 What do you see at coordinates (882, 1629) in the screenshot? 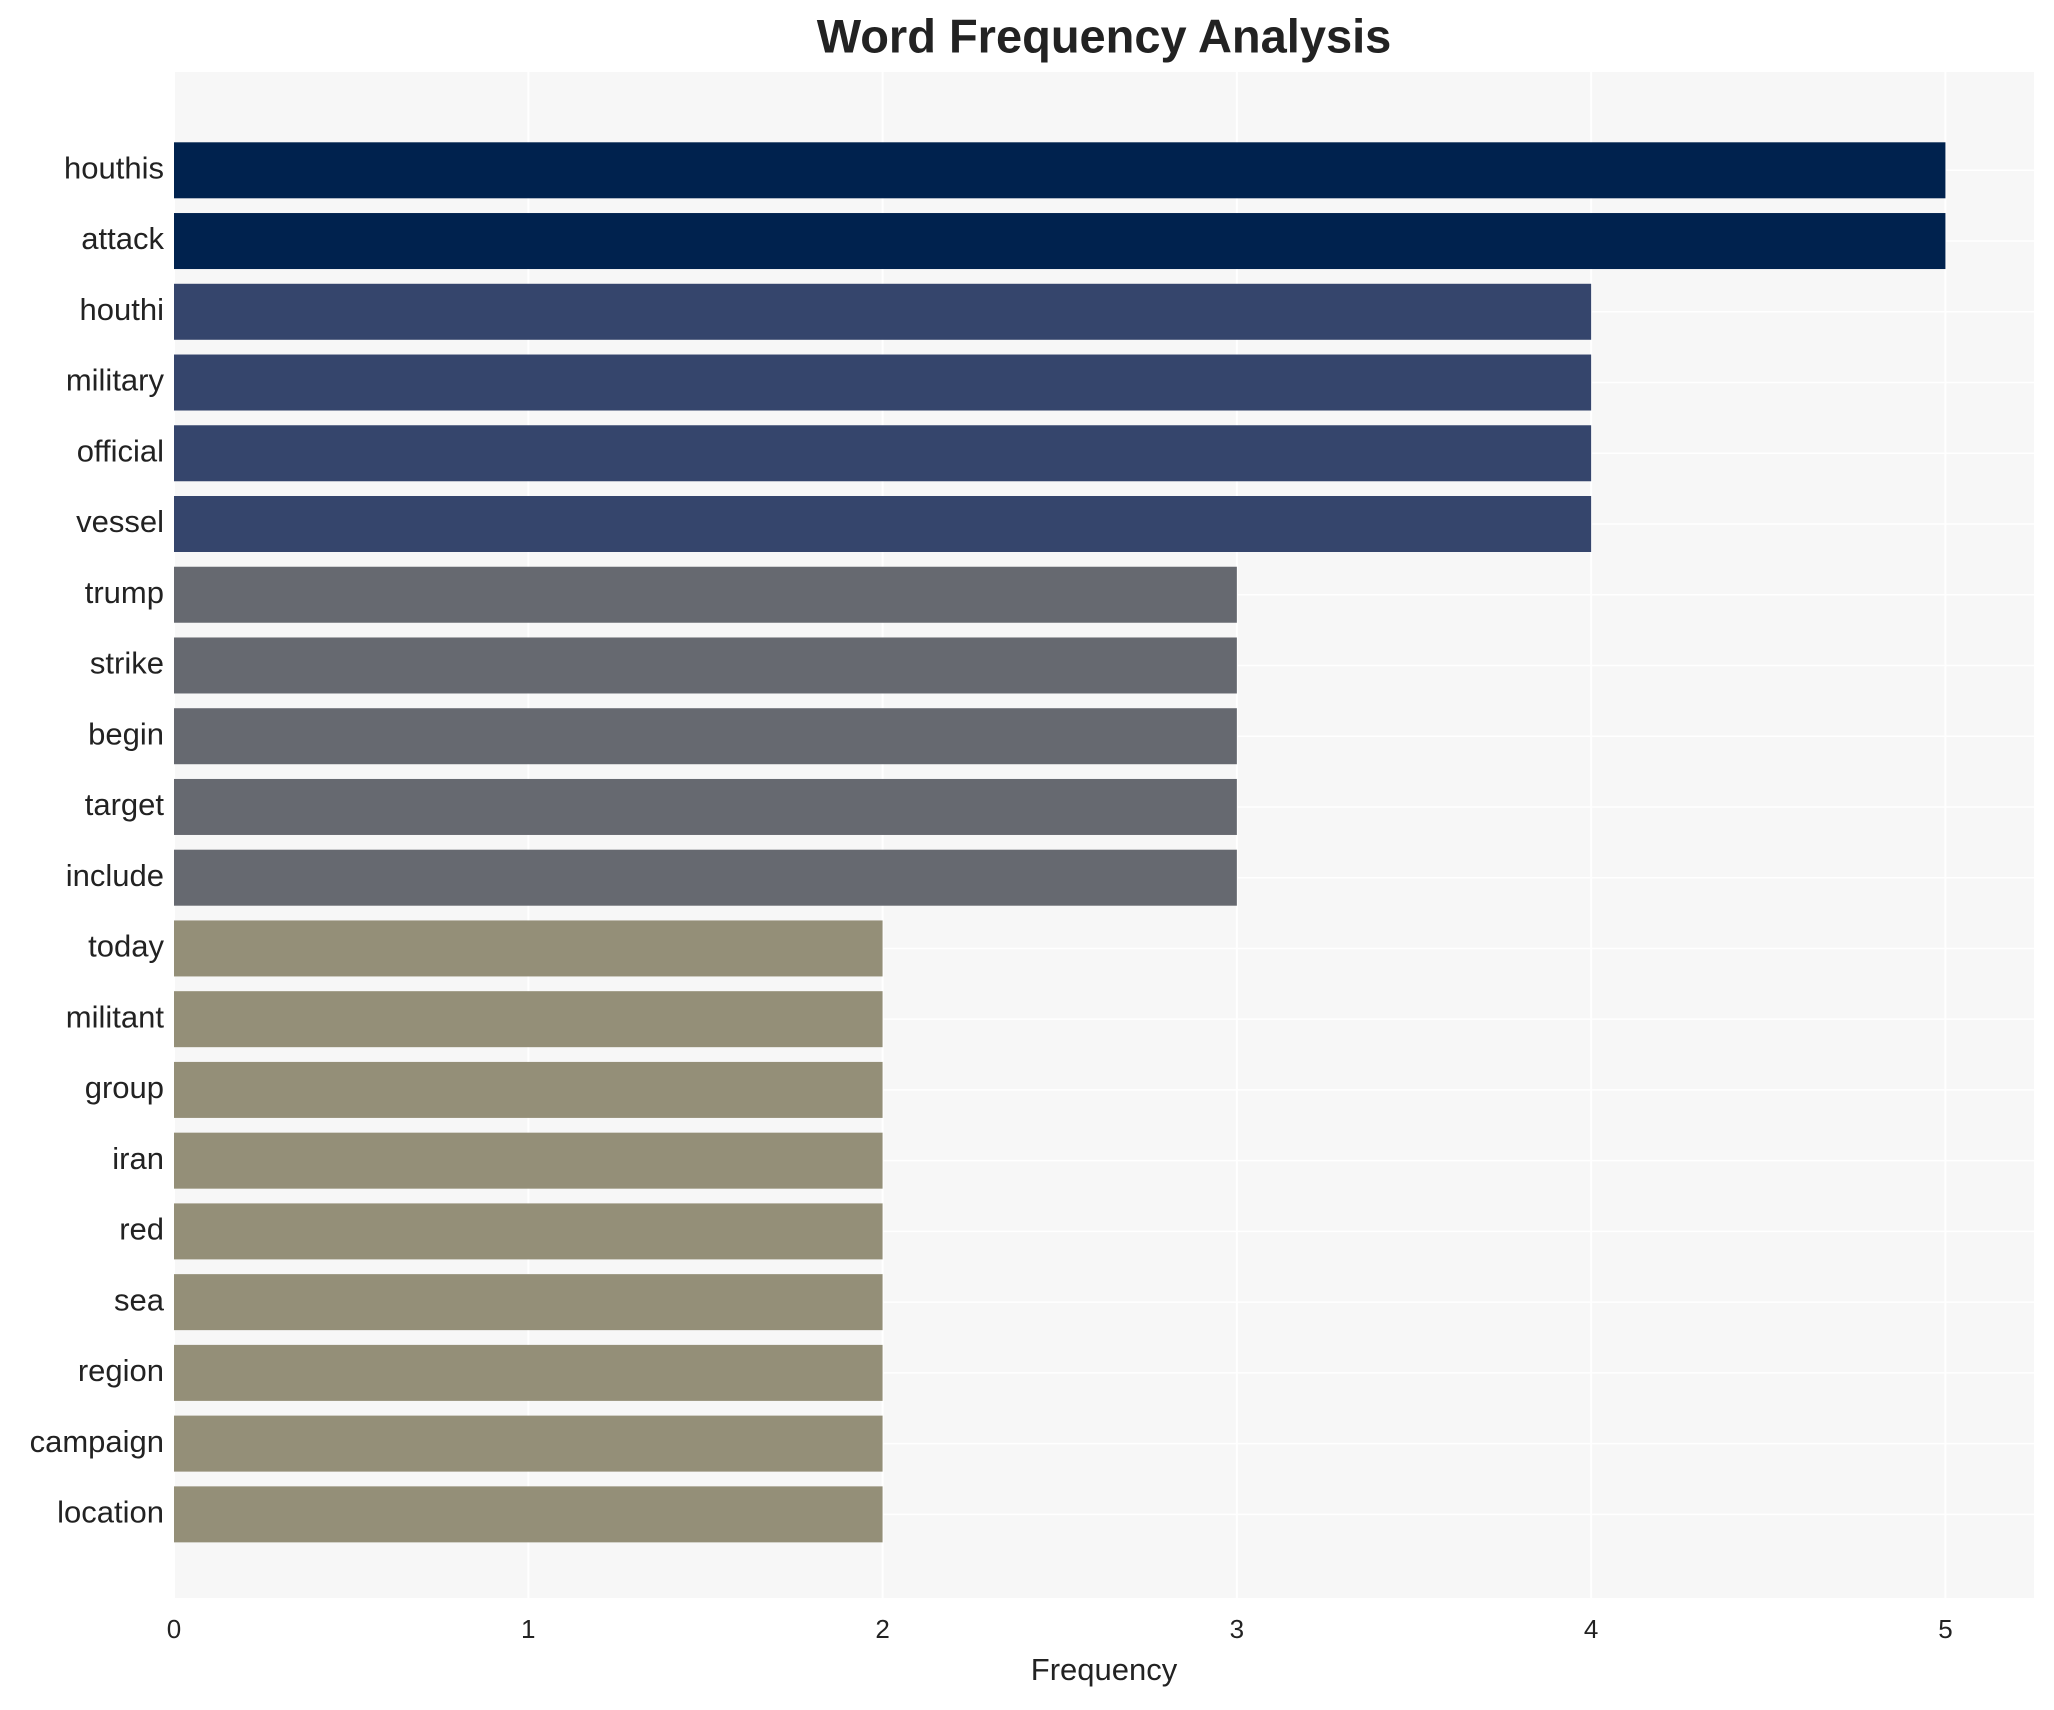
I see `x-tick-label: 2` at bounding box center [882, 1629].